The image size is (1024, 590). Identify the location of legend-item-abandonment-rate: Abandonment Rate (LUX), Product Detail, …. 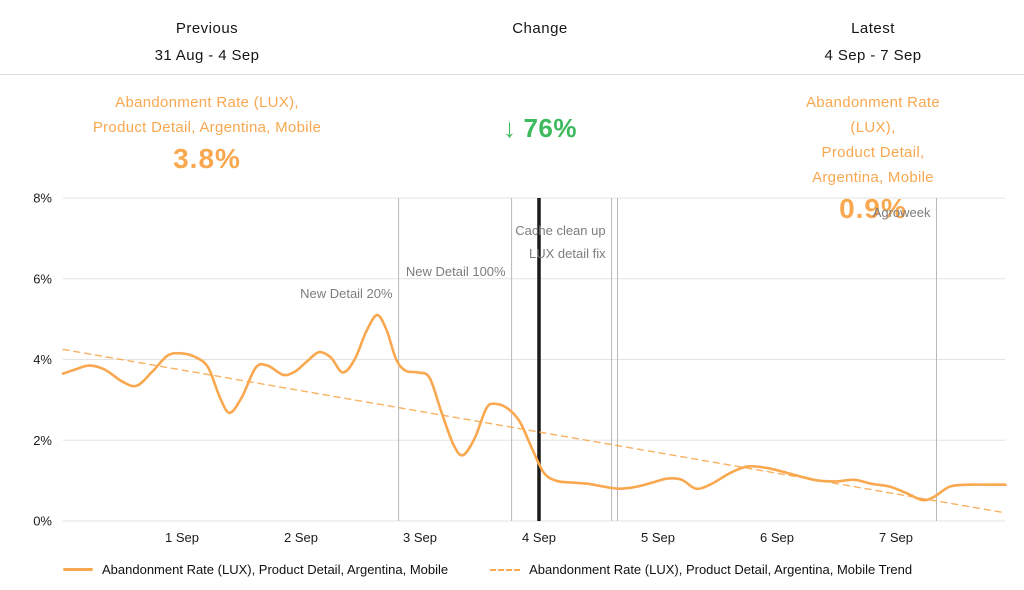
(255, 569).